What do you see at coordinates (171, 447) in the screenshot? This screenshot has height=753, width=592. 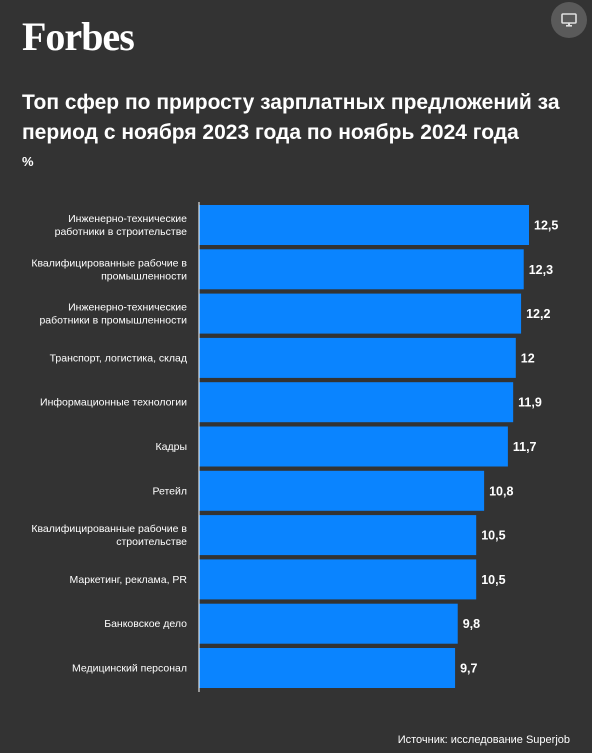 I see `category-label-5: Кадры` at bounding box center [171, 447].